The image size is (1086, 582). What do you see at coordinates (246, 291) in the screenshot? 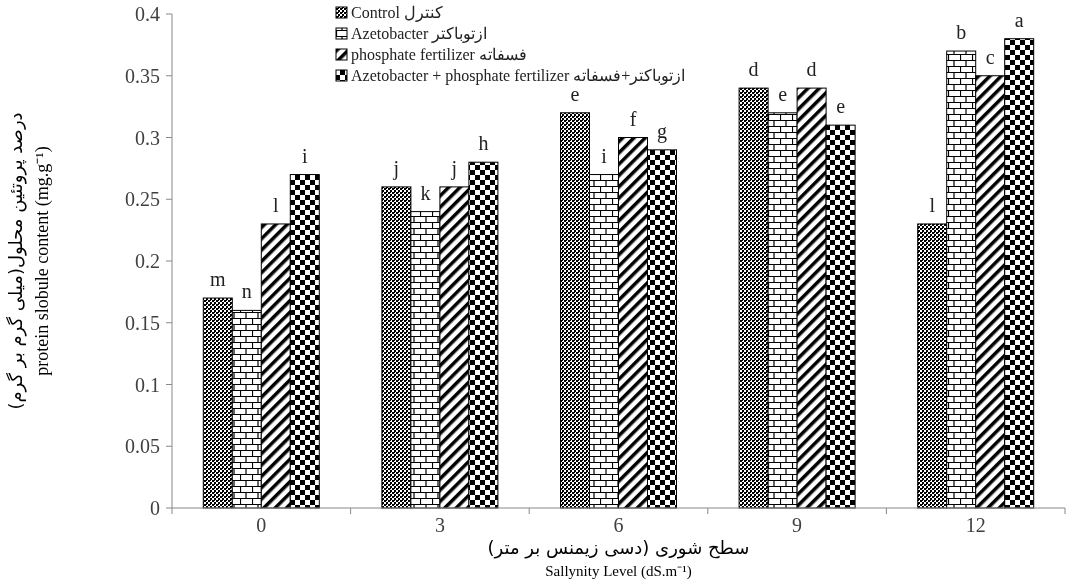
I see `data-label: n` at bounding box center [246, 291].